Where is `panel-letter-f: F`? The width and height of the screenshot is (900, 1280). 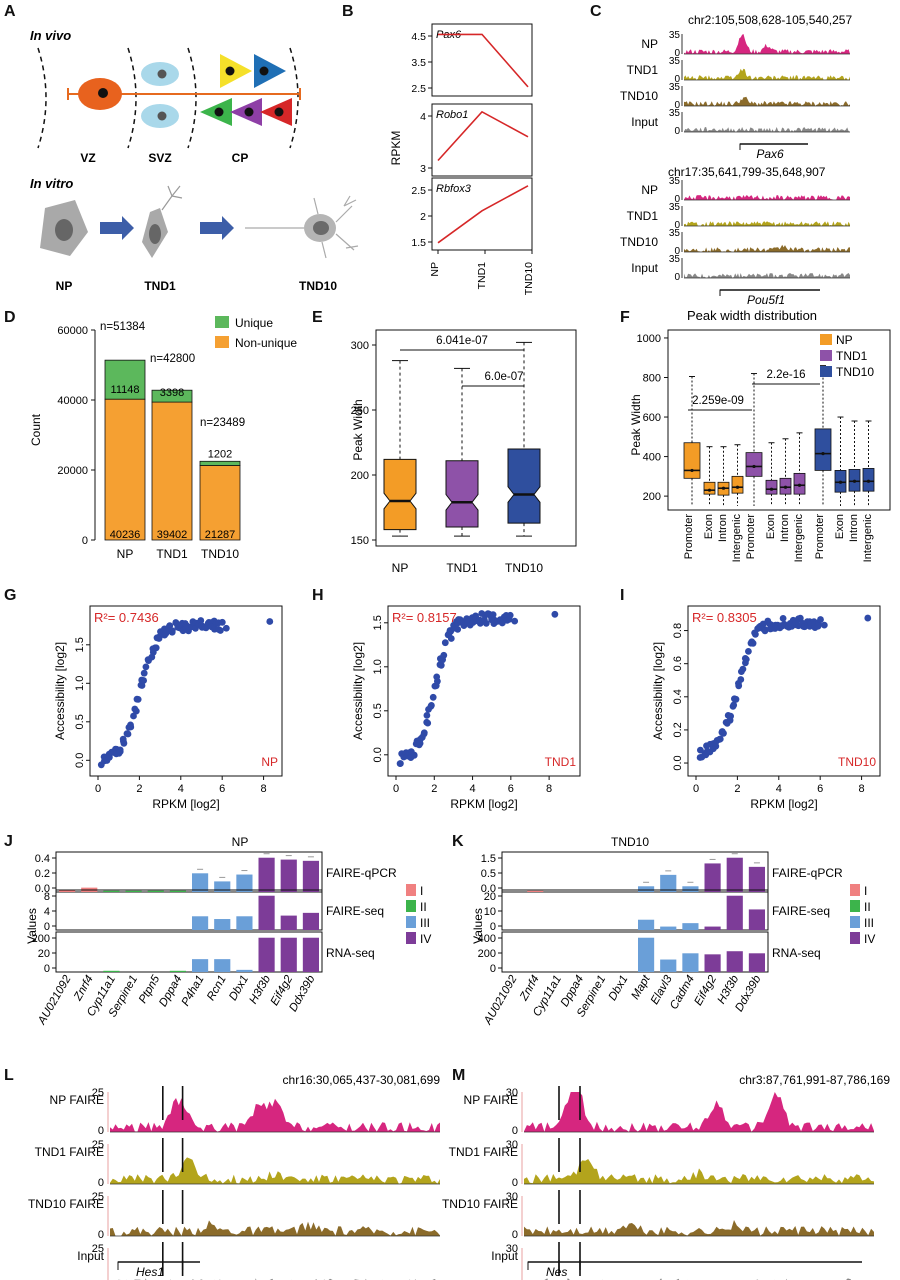 panel-letter-f: F is located at coordinates (625, 317).